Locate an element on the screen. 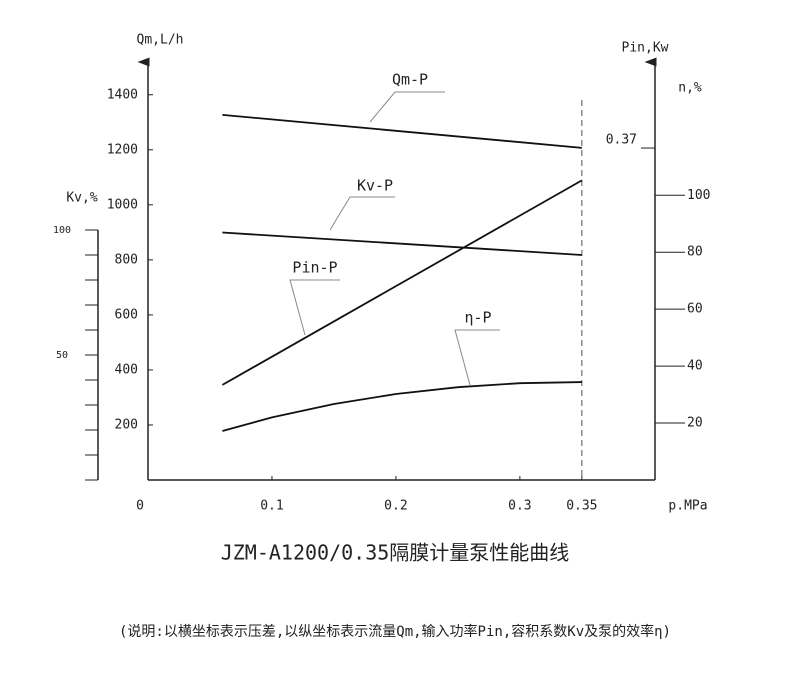  y-axis-title: Qm,L/h is located at coordinates (160, 40).